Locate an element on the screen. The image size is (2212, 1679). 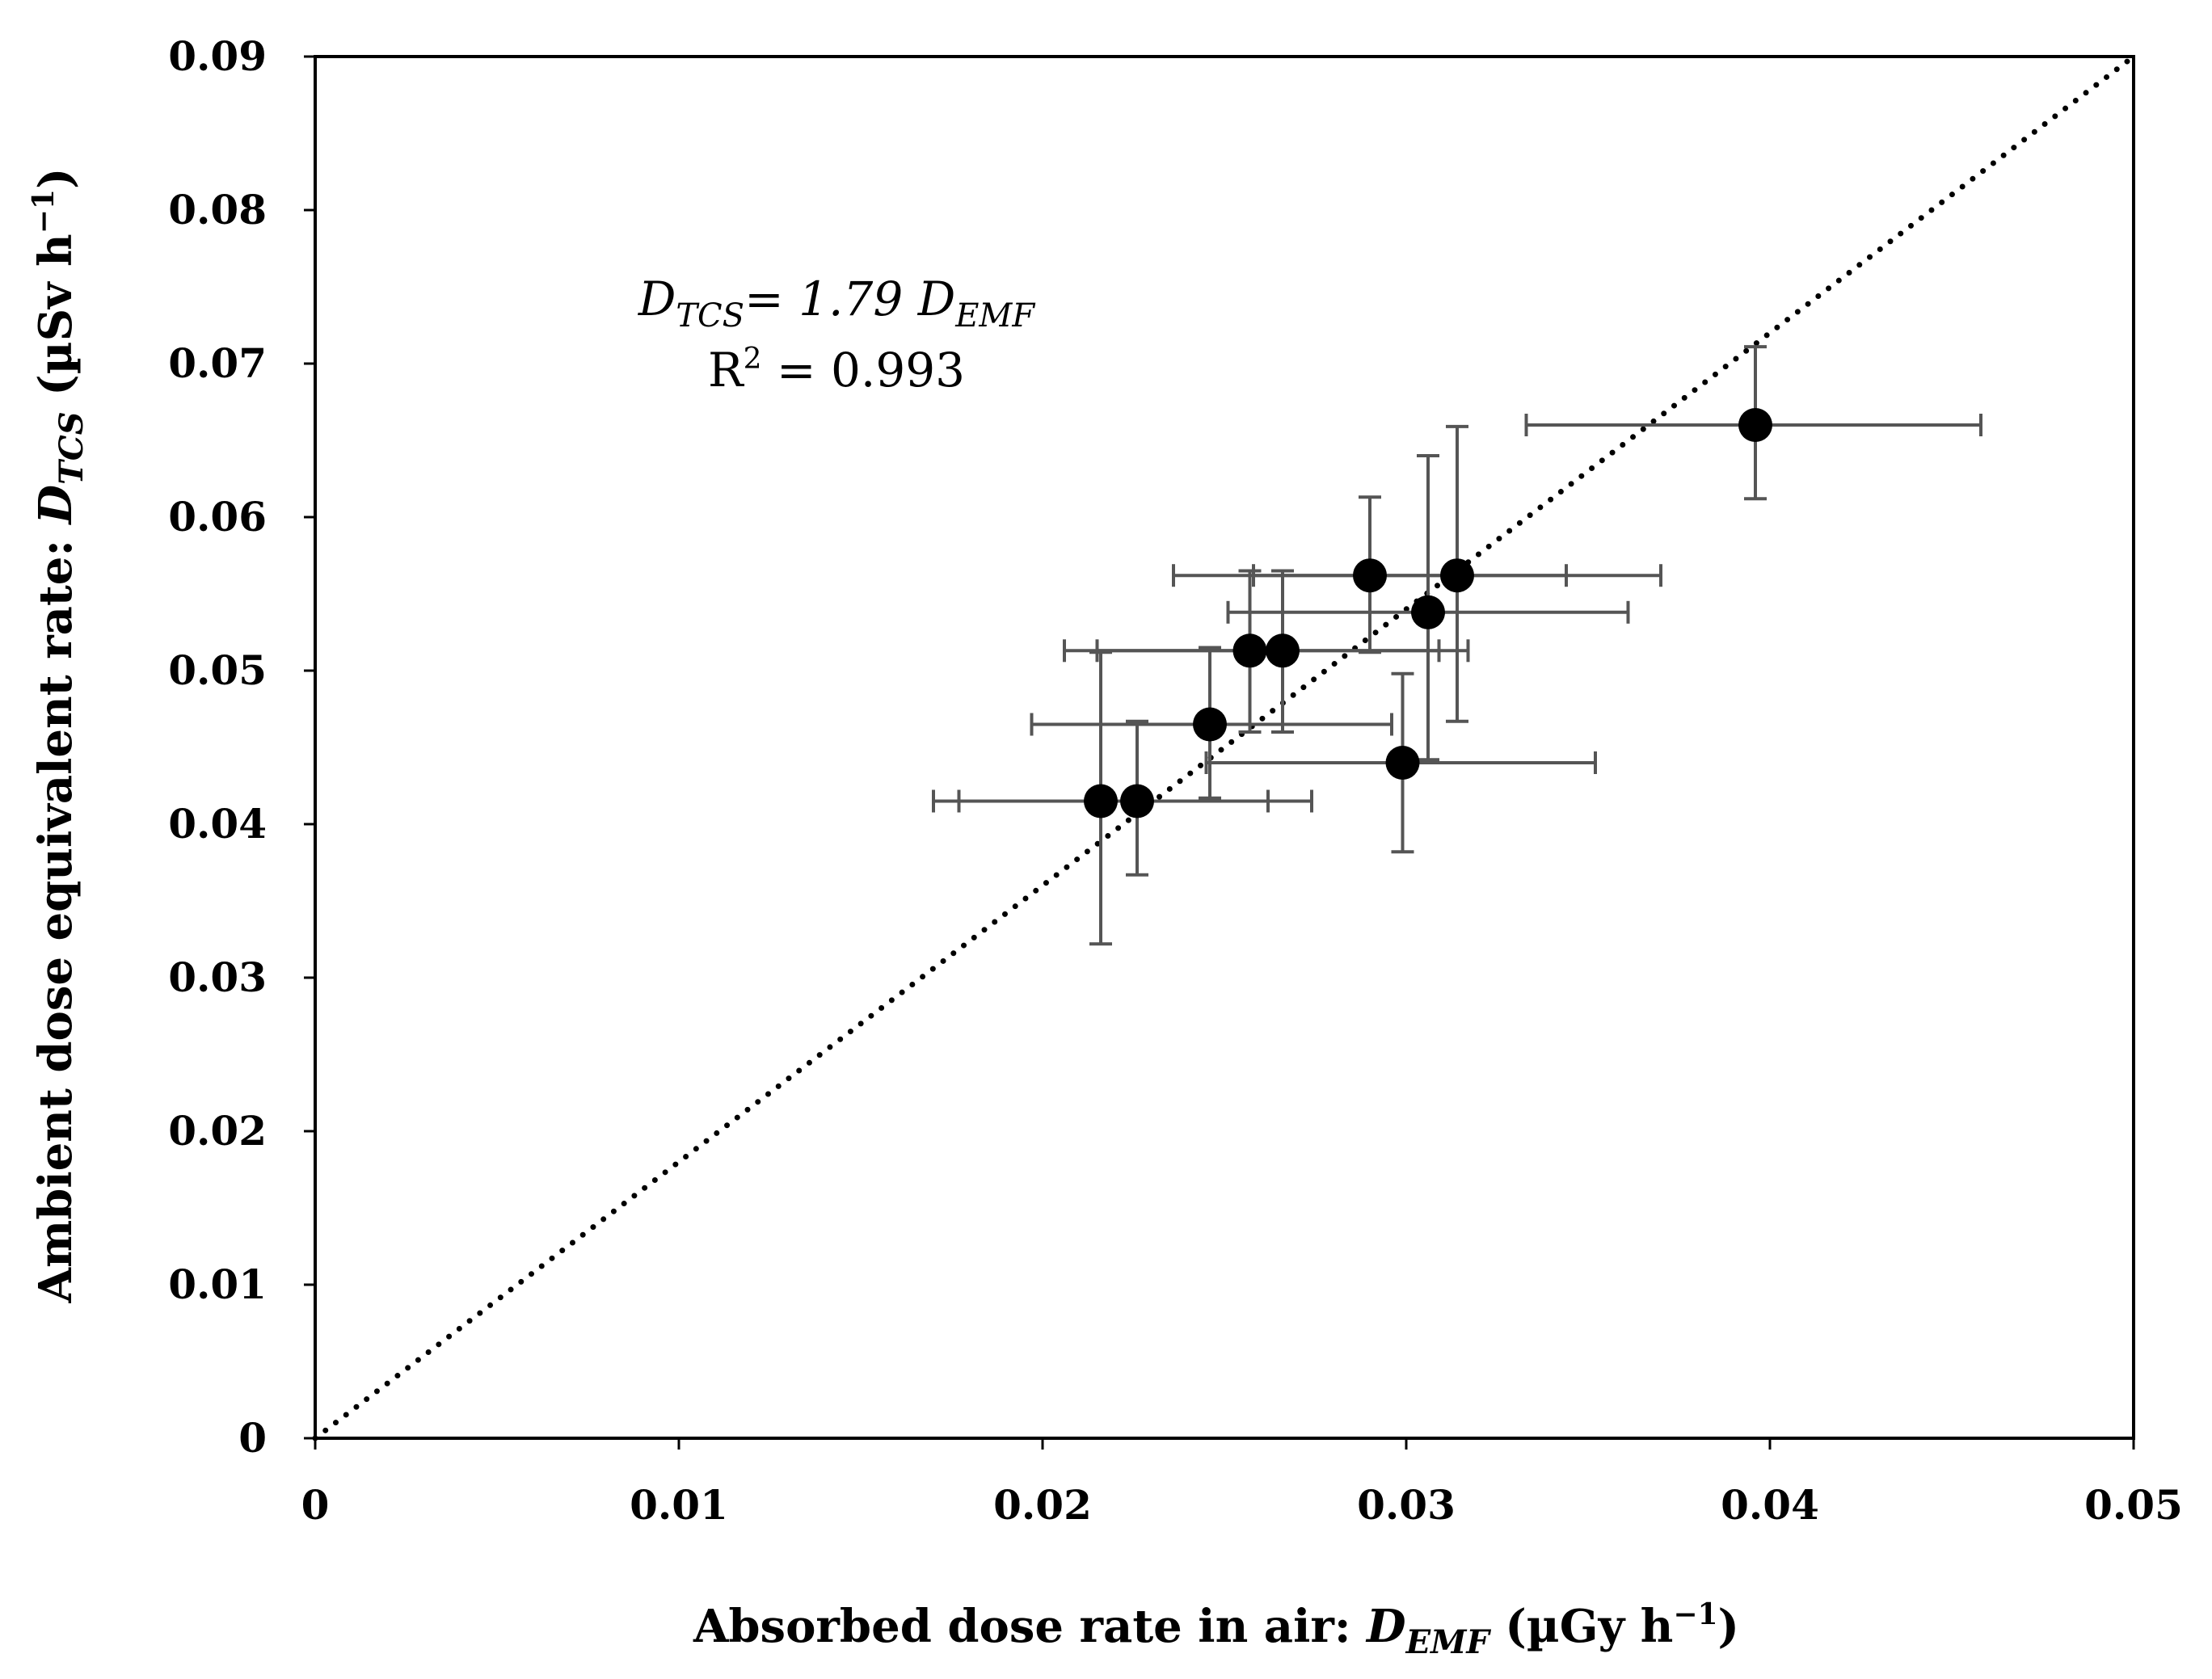
eq-lhs-subscript: TCS is located at coordinates (710, 316).